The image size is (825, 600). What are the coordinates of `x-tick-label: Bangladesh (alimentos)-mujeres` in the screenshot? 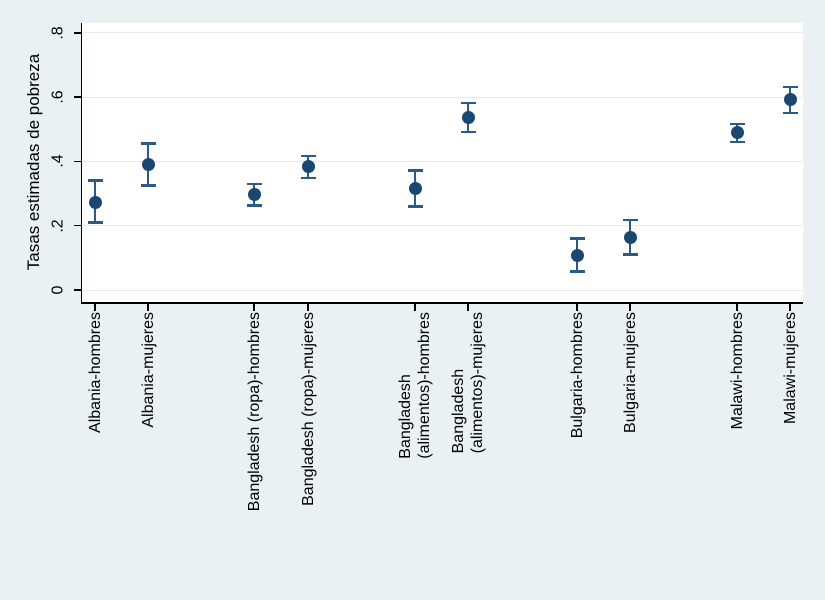 It's located at (468, 447).